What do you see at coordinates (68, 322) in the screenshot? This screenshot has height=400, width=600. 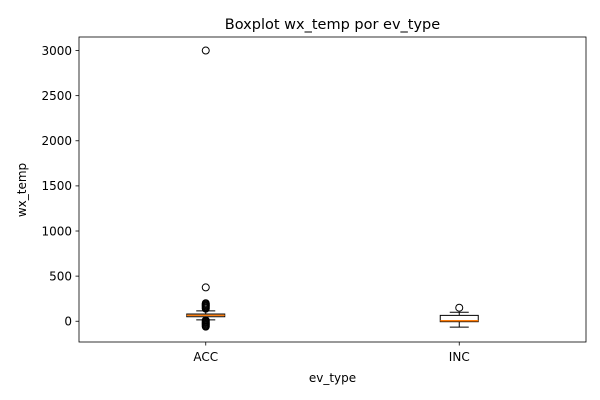 I see `y-tick-label: 0` at bounding box center [68, 322].